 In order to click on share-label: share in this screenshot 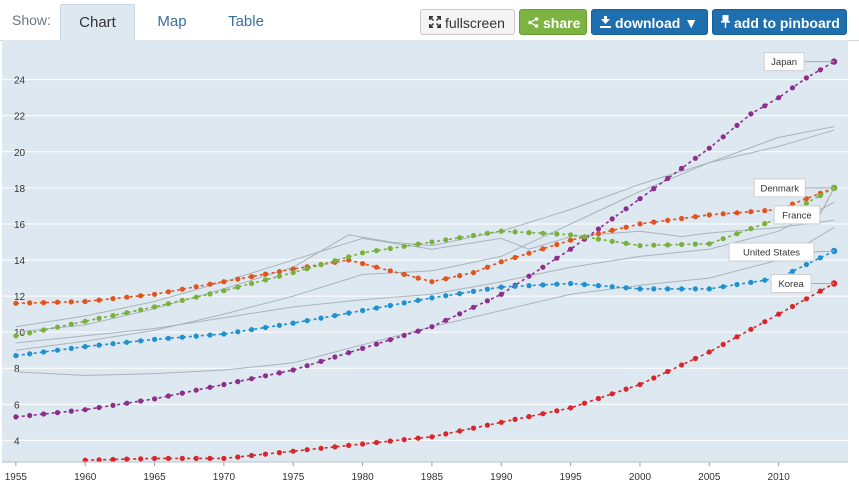, I will do `click(562, 23)`.